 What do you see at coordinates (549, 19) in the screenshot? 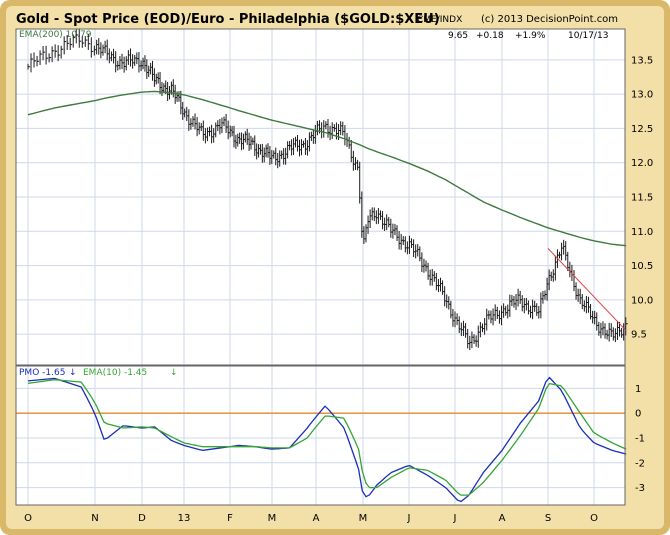
I see `chart-copyright: (c) 2013 DecisionPoint.com` at bounding box center [549, 19].